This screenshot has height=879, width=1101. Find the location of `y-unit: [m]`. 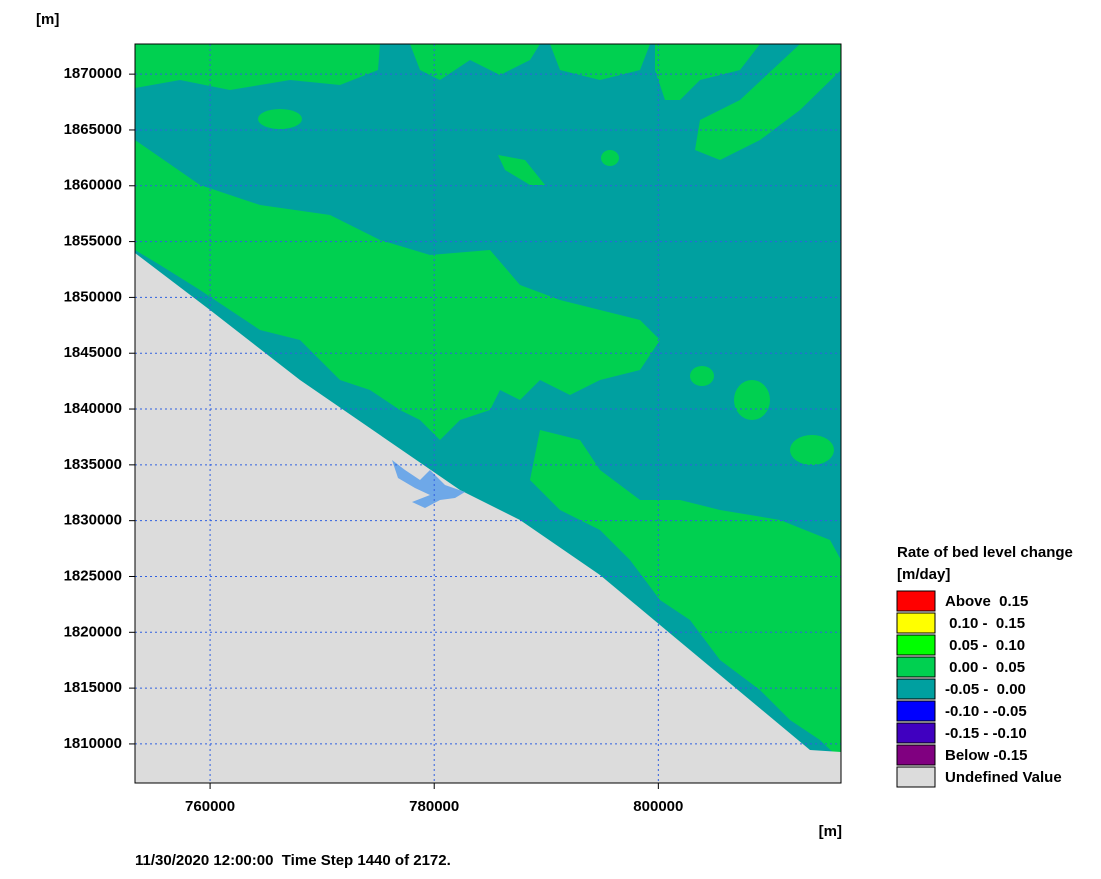

y-unit: [m] is located at coordinates (47, 19).